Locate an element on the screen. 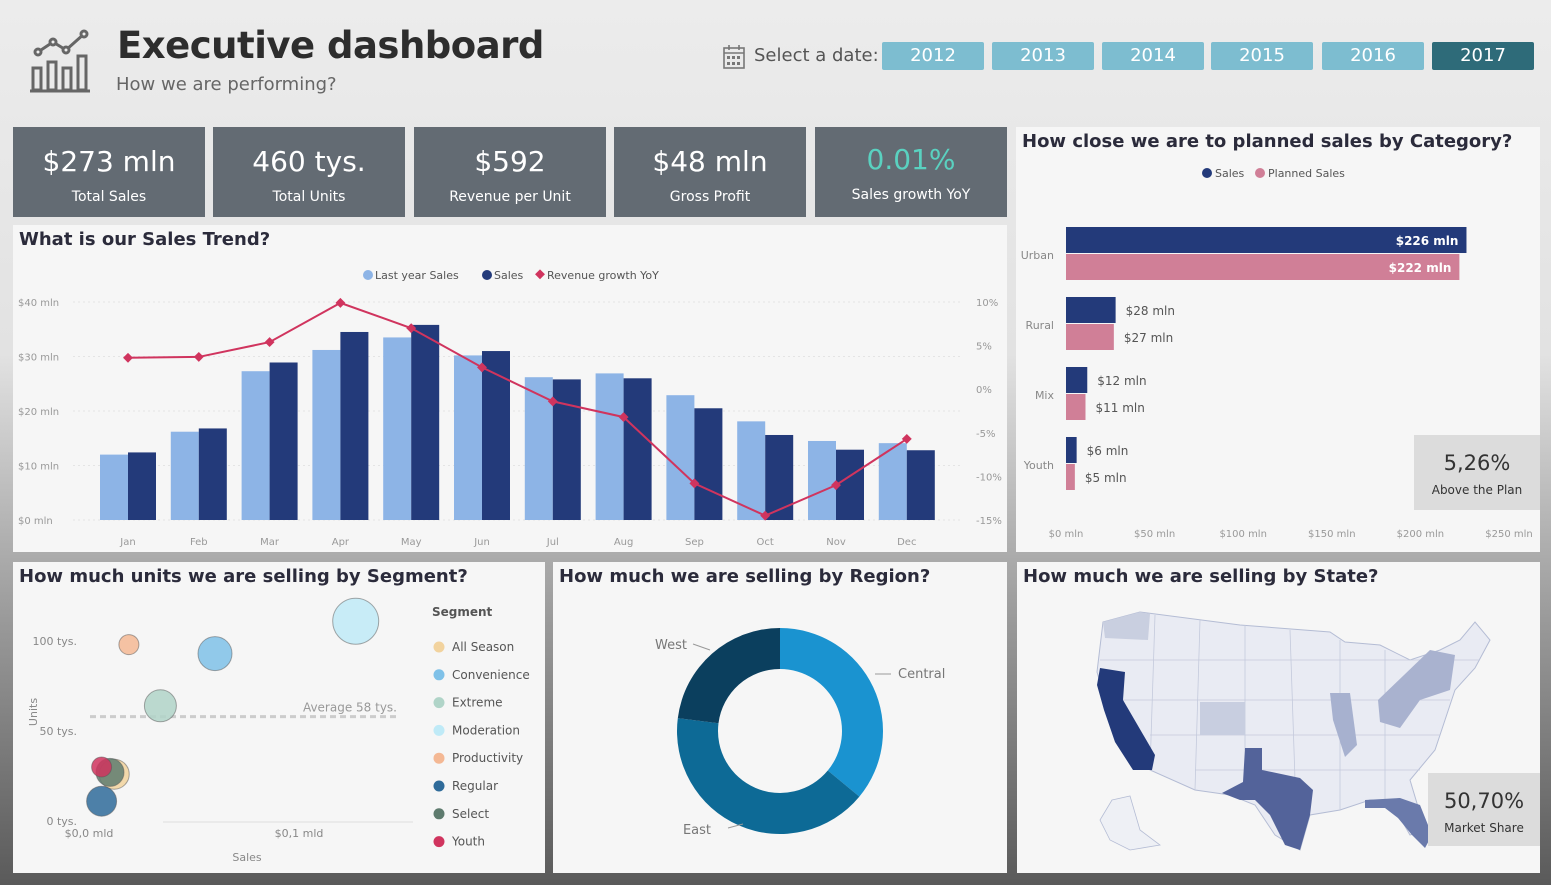 The height and width of the screenshot is (885, 1551). region-chart: Central East West is located at coordinates (800, 733).